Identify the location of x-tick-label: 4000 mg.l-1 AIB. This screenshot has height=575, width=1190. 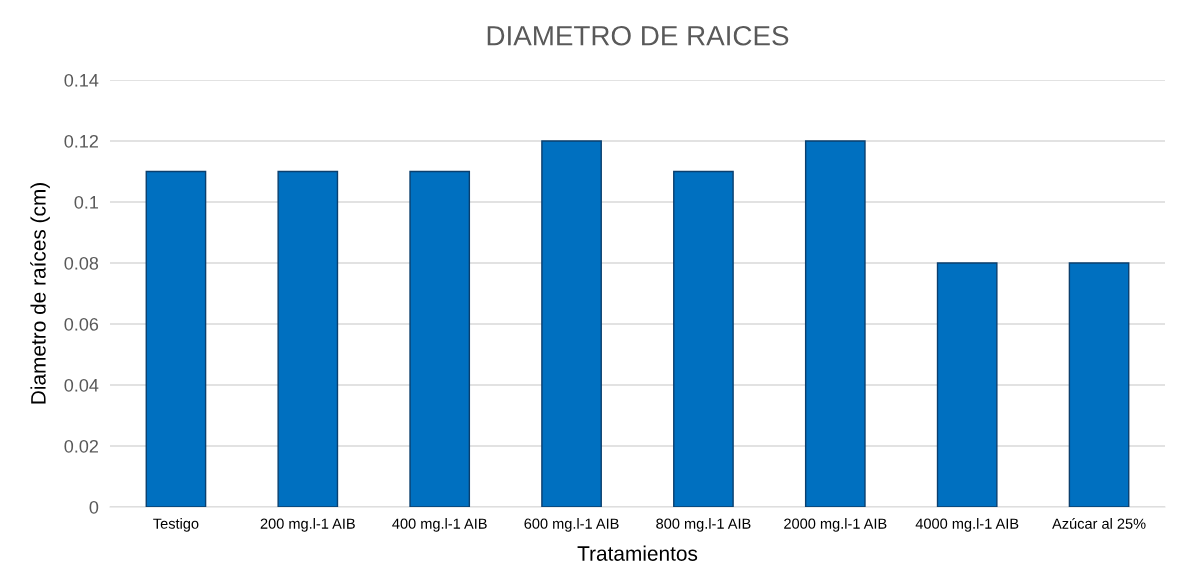
(967, 525).